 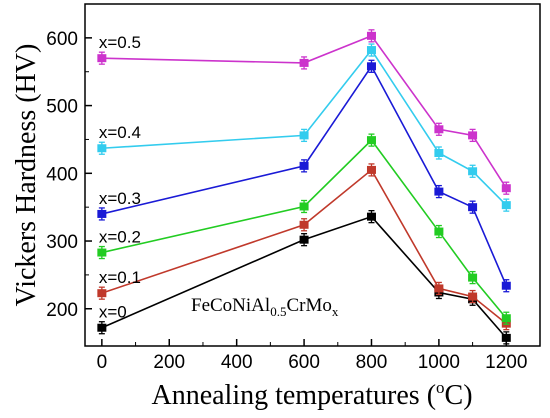 What do you see at coordinates (120, 237) in the screenshot?
I see `series-label: x=0.2` at bounding box center [120, 237].